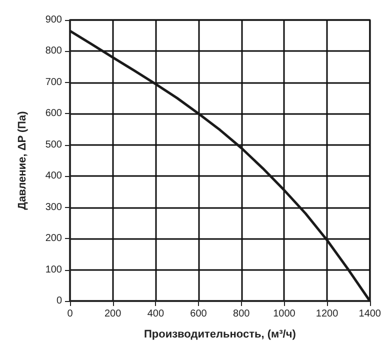 The height and width of the screenshot is (361, 392). What do you see at coordinates (70, 314) in the screenshot?
I see `x-tick-label: 0` at bounding box center [70, 314].